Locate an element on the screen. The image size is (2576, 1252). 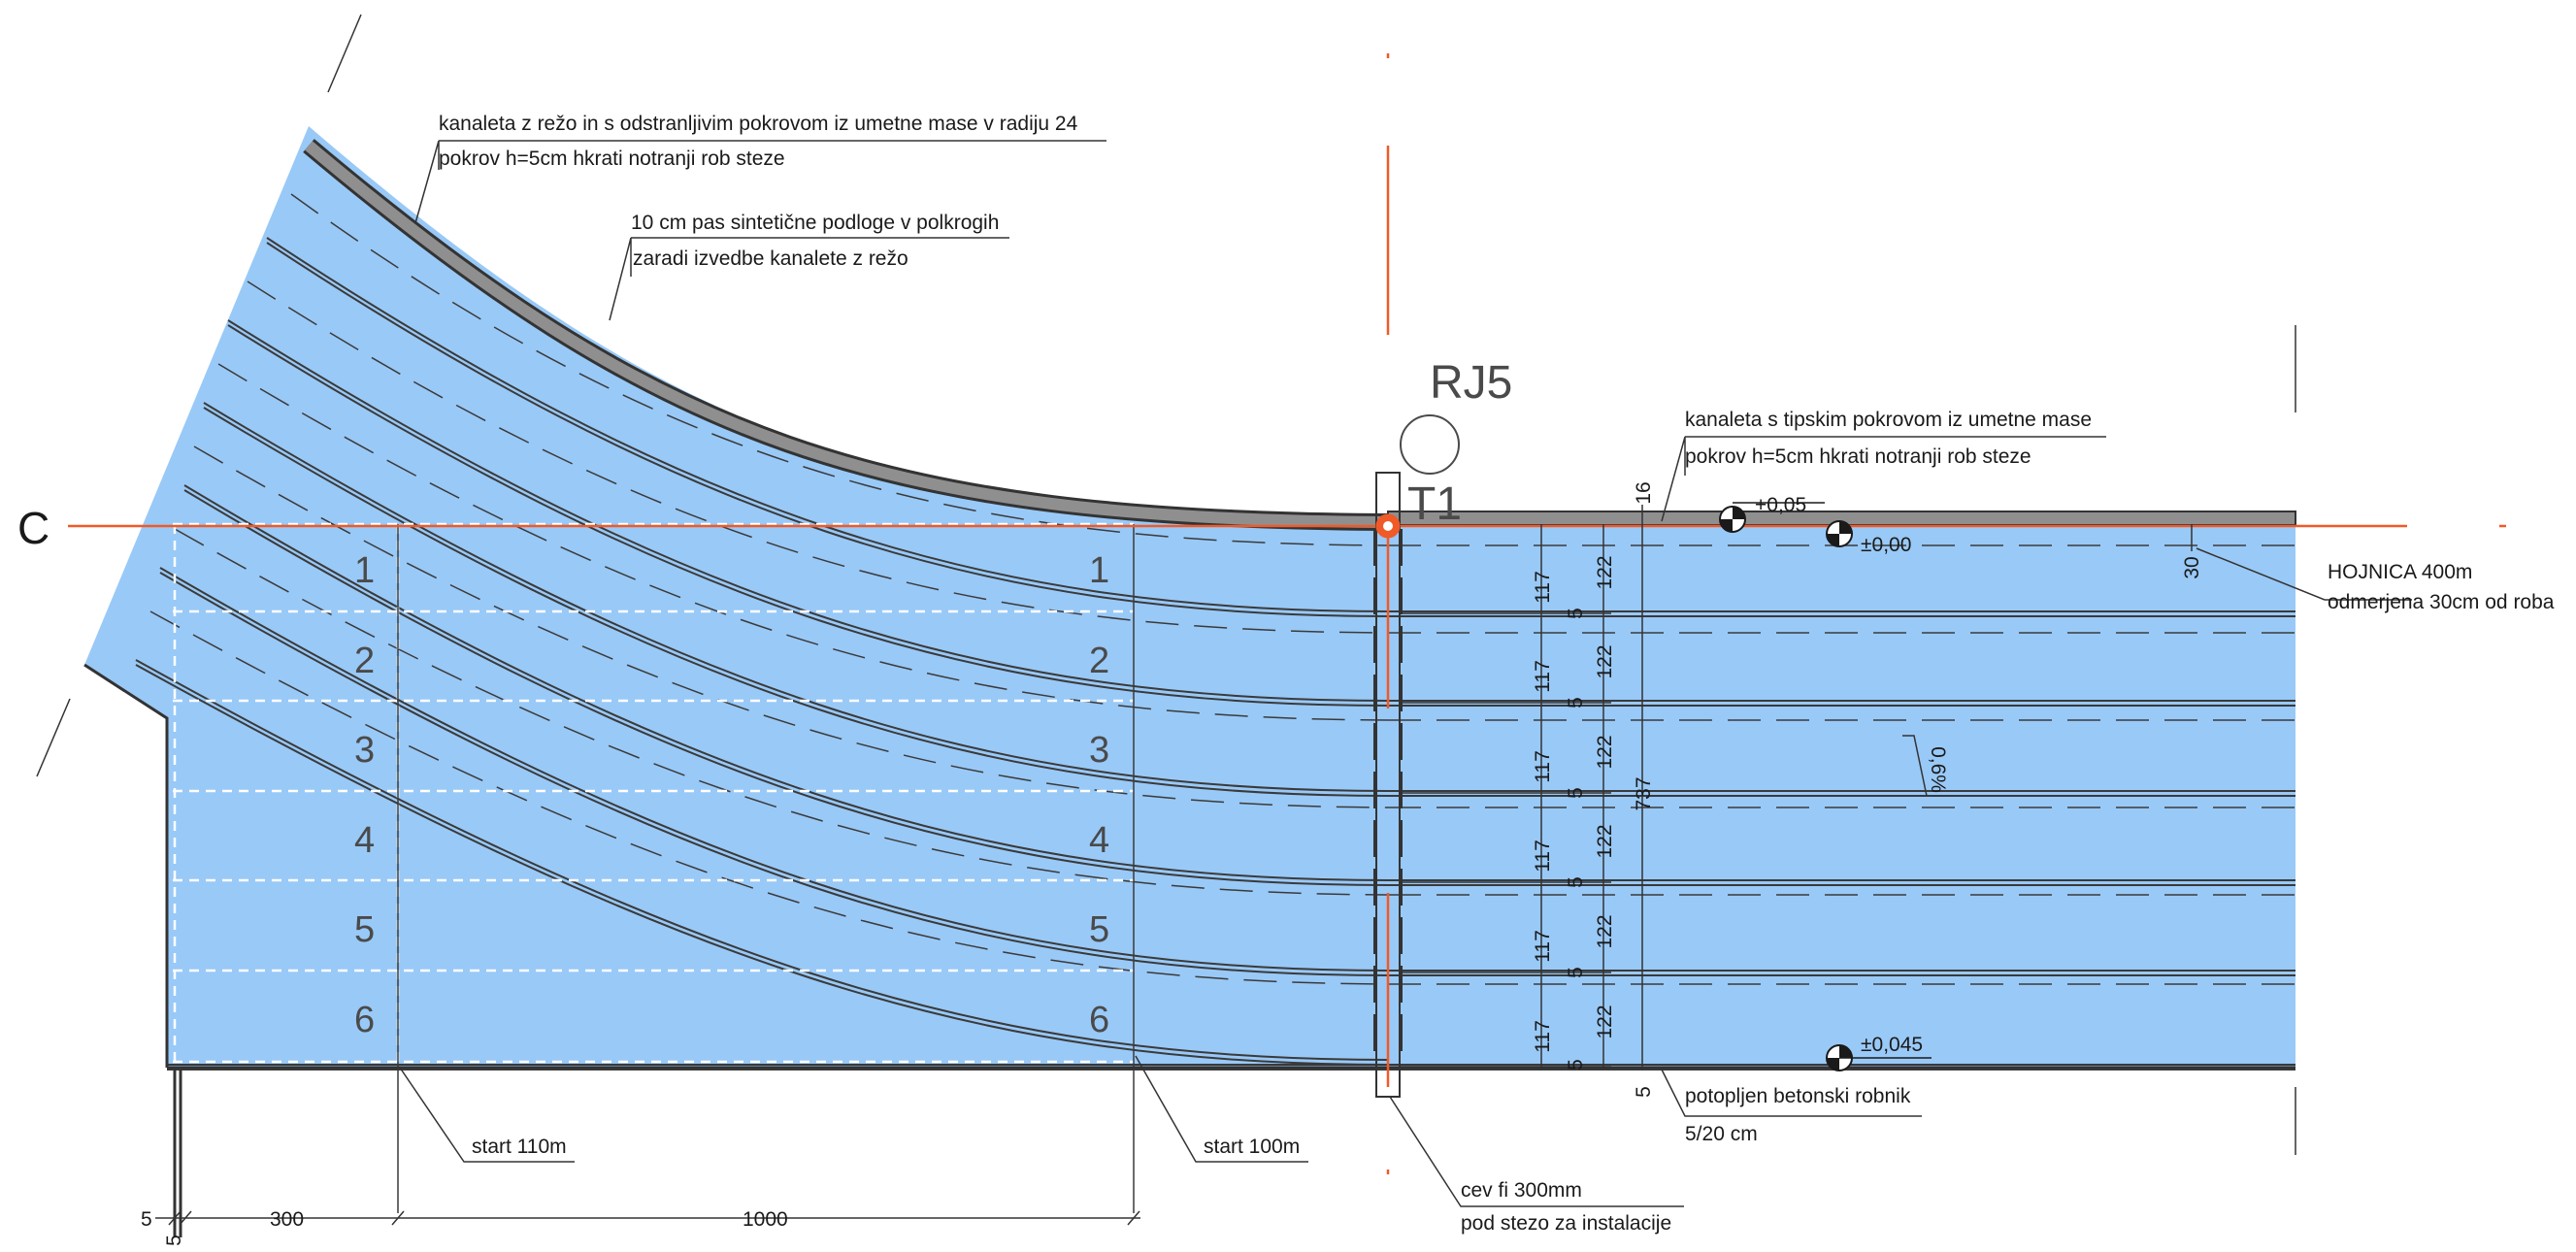
dim-5: 5 5 5 5 5 5 is located at coordinates (1576, 839).